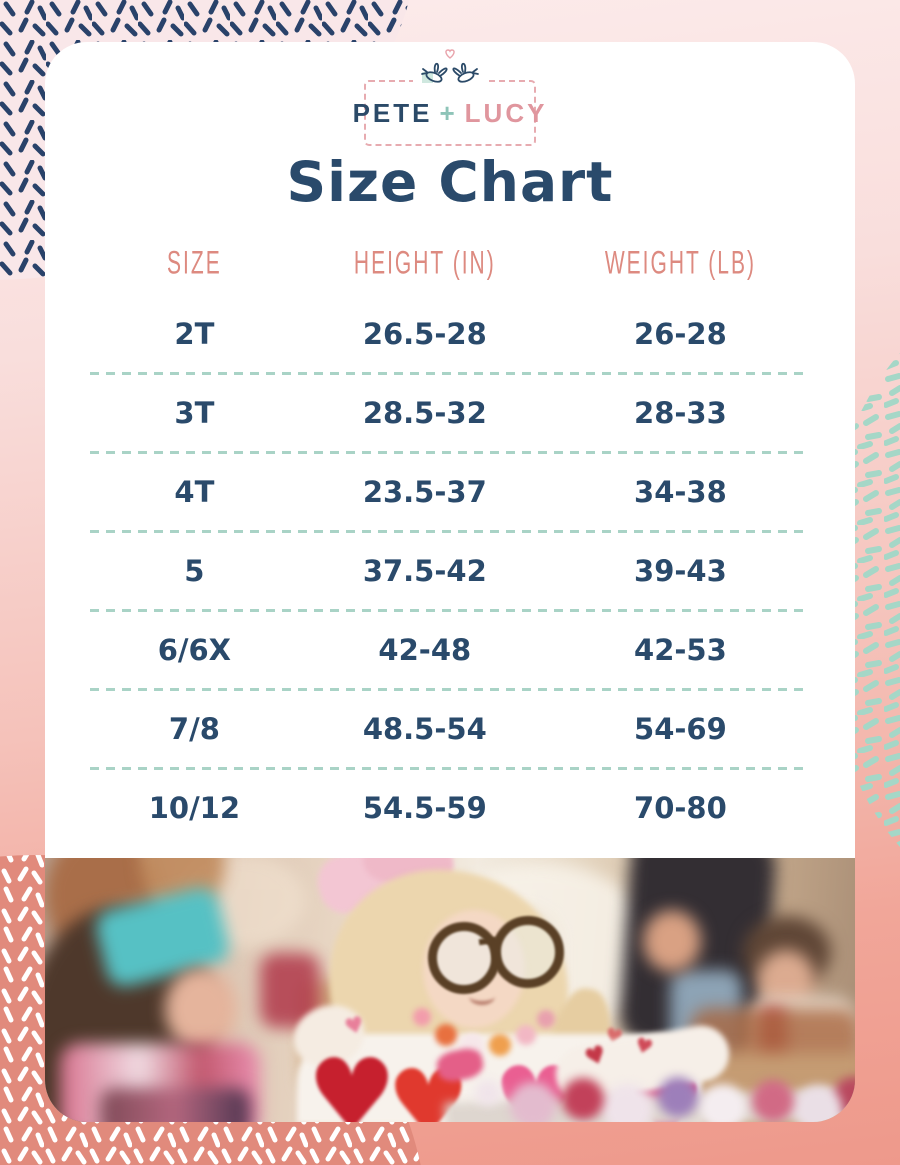 The image size is (900, 1165). What do you see at coordinates (680, 413) in the screenshot?
I see `weight-cell: 28-33` at bounding box center [680, 413].